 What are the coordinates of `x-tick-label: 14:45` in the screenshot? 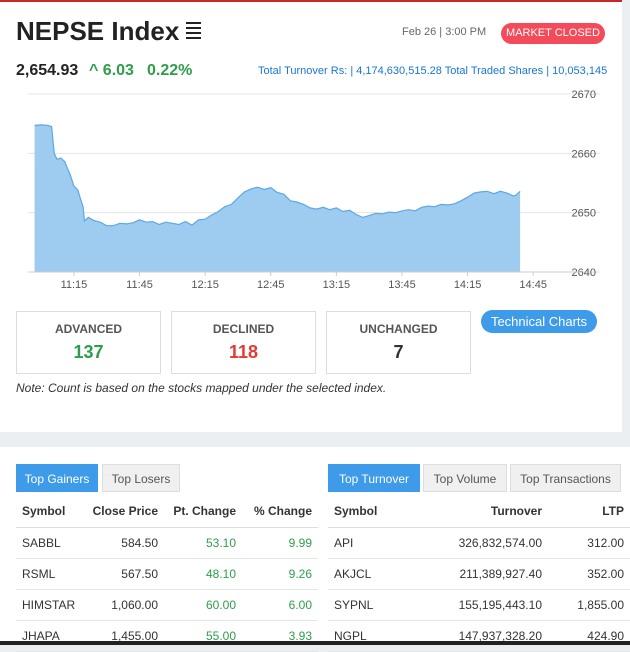 It's located at (533, 285).